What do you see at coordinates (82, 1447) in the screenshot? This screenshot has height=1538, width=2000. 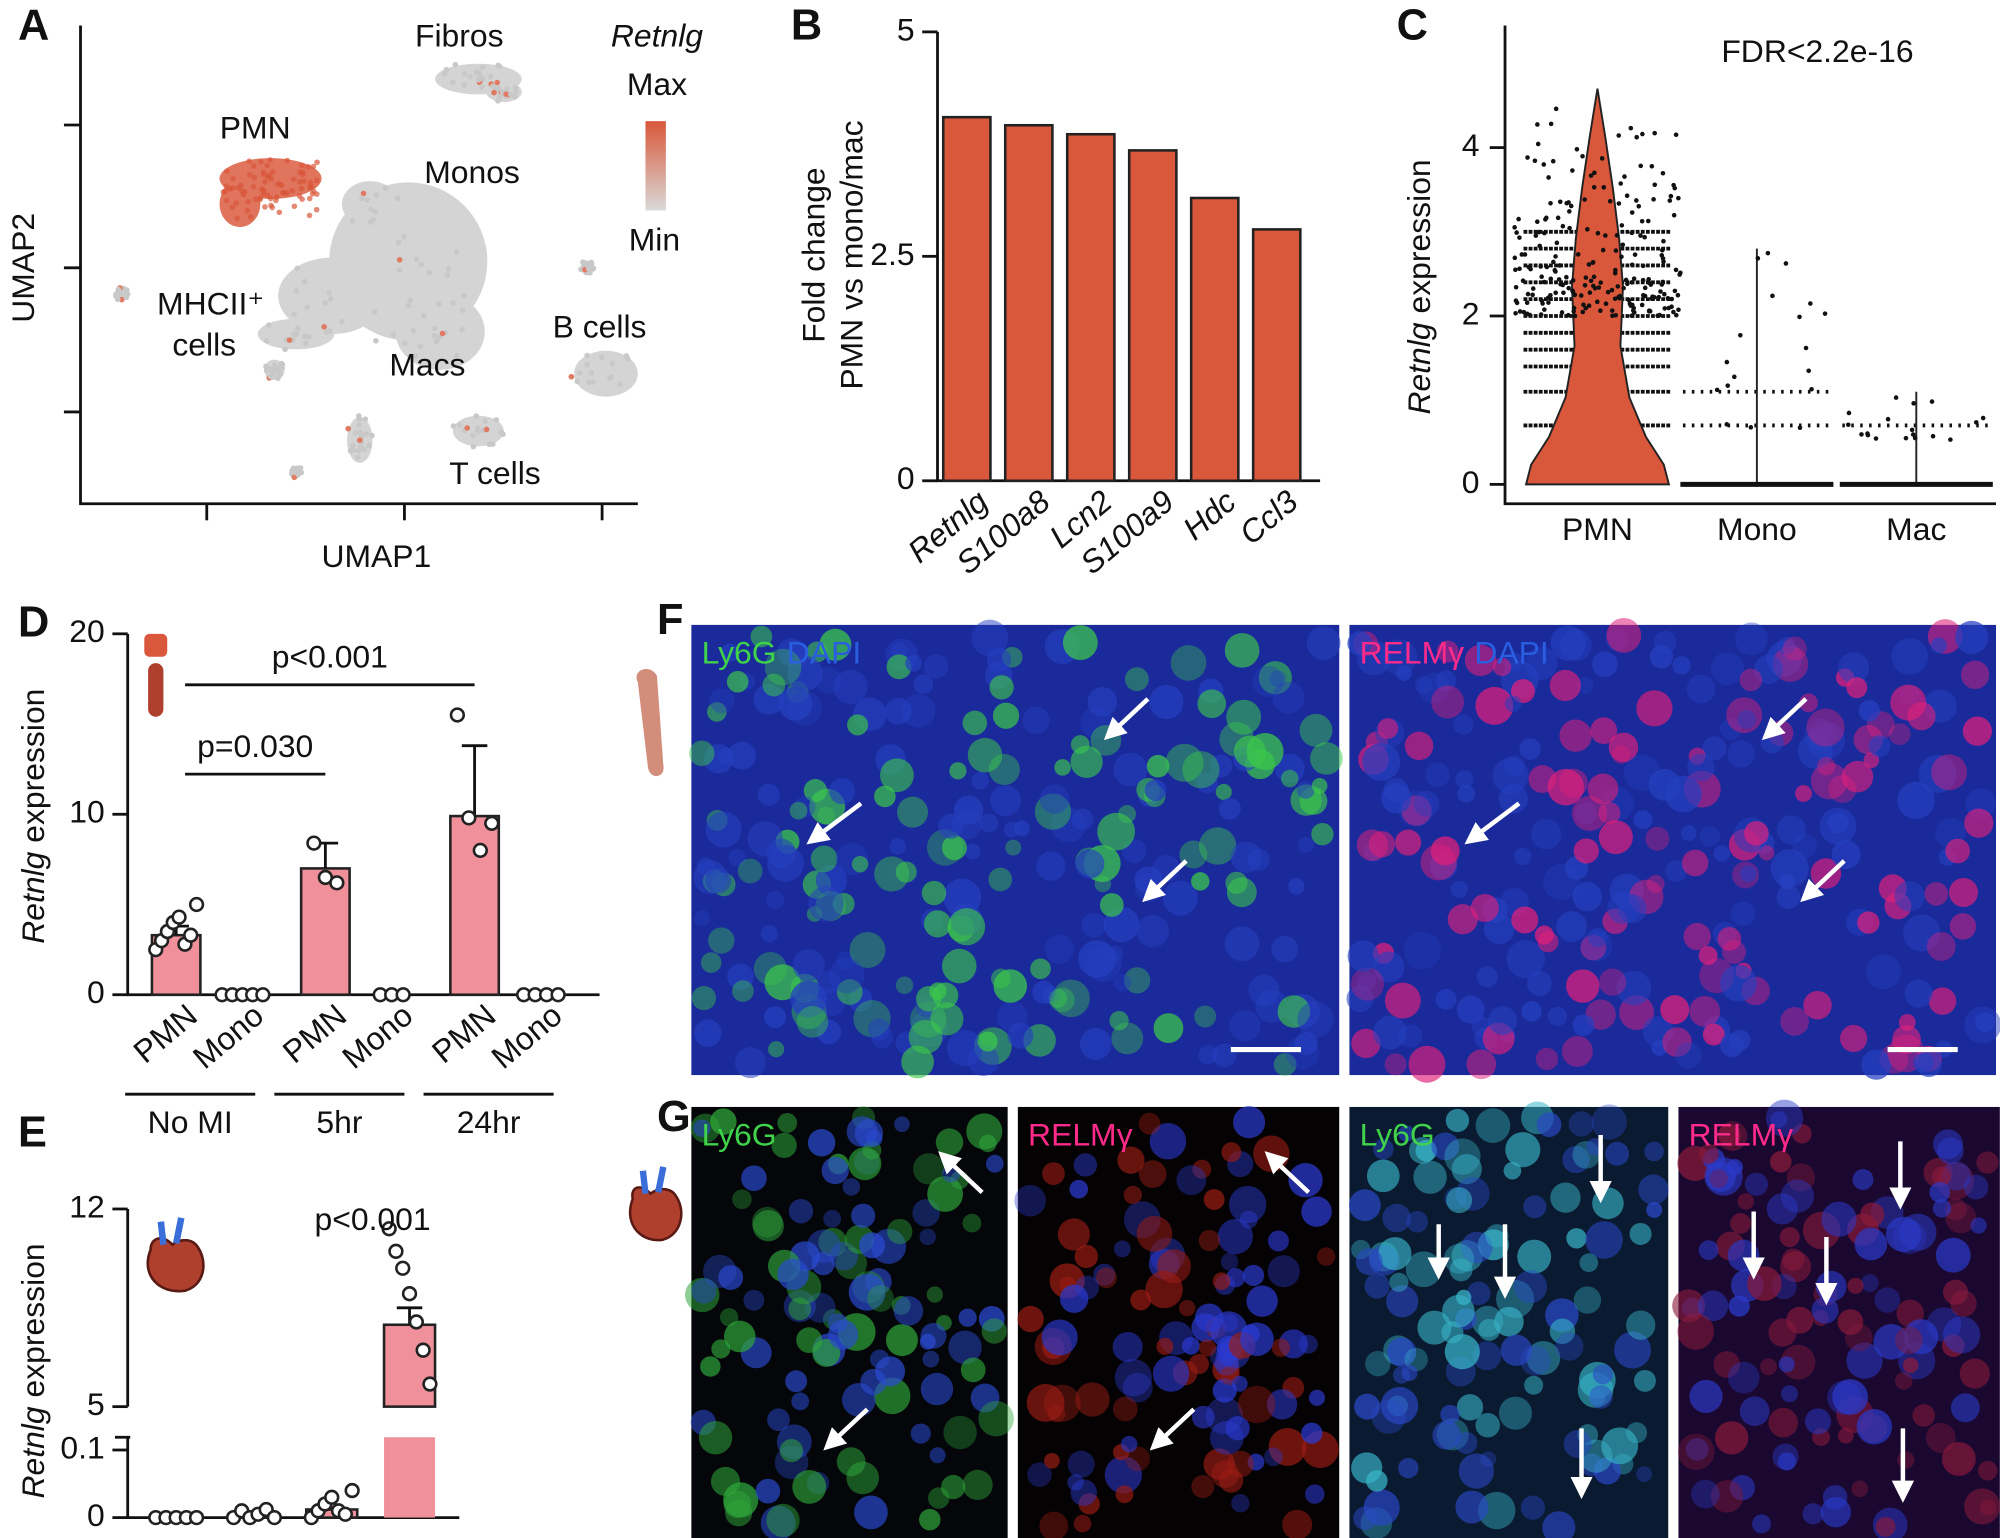 I see `y-tick-label: 0.1` at bounding box center [82, 1447].